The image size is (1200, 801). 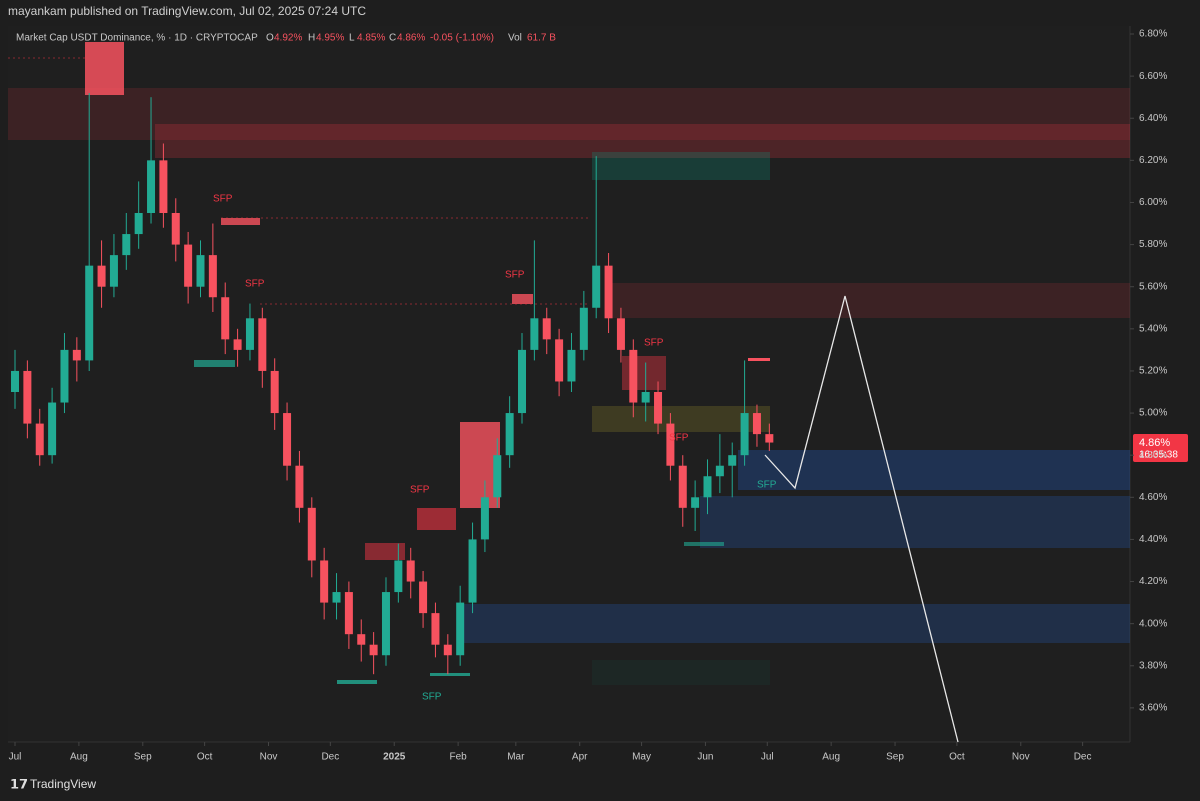 What do you see at coordinates (371, 38) in the screenshot?
I see `legend-value: 4.85%` at bounding box center [371, 38].